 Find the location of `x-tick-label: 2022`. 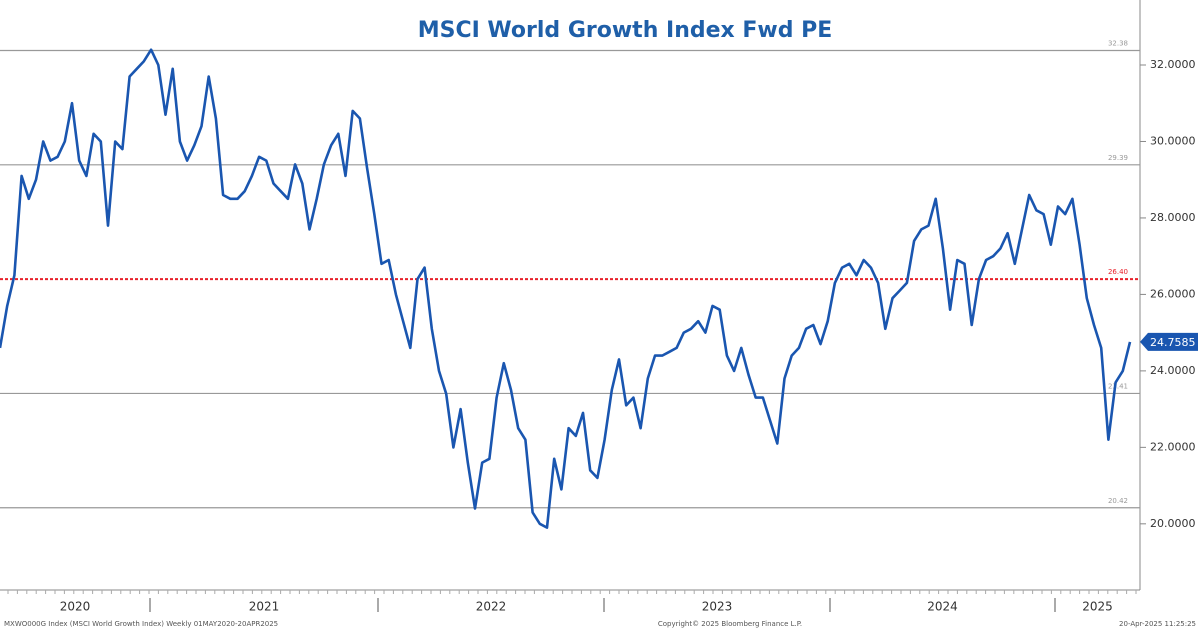

x-tick-label: 2022 is located at coordinates (491, 607).